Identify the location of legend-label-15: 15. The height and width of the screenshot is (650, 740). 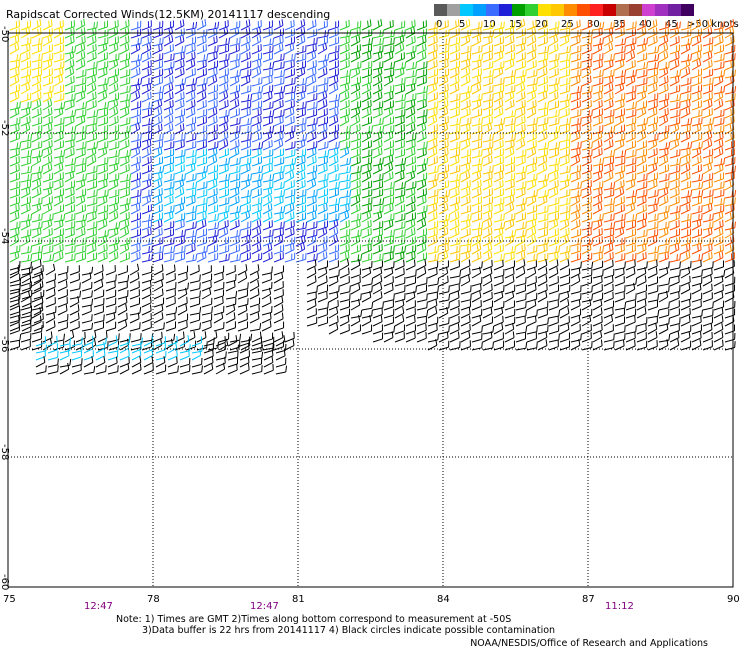
(515, 24).